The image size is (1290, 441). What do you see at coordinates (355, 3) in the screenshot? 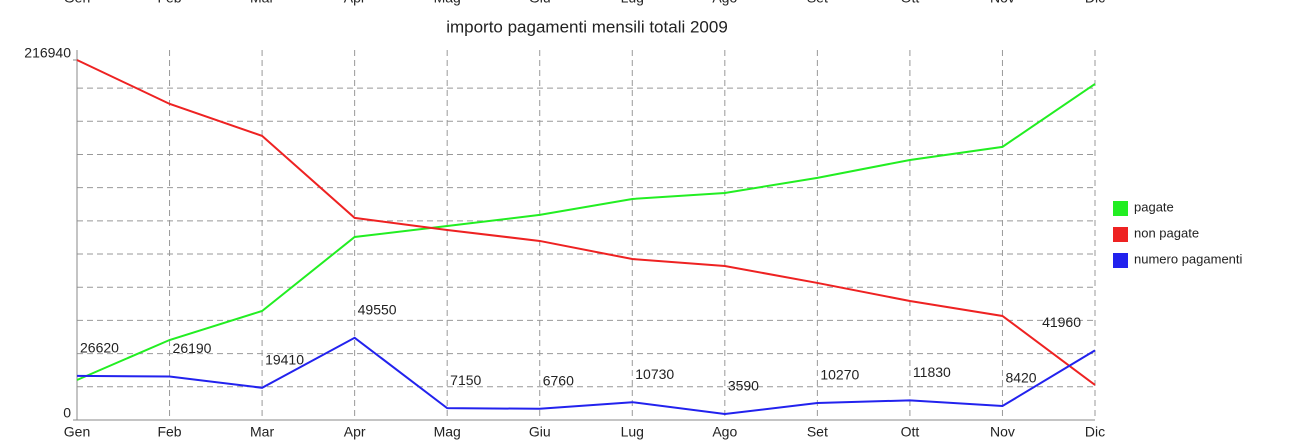
I see `x-tick-label-top: Apr` at bounding box center [355, 3].